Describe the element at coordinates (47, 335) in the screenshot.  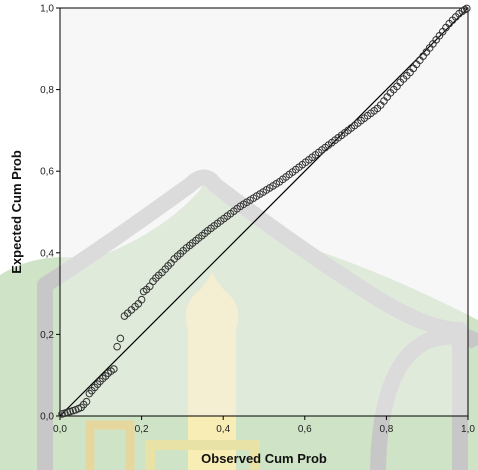
I see `y-tick-label: 0,2` at that location.